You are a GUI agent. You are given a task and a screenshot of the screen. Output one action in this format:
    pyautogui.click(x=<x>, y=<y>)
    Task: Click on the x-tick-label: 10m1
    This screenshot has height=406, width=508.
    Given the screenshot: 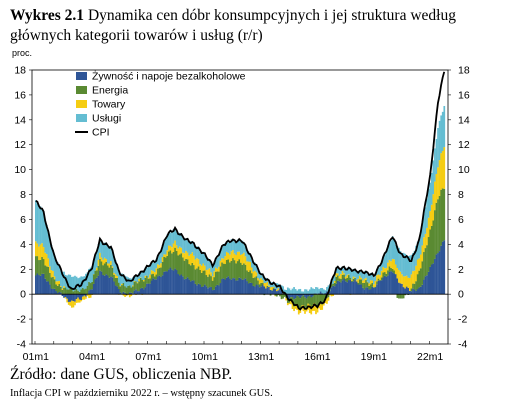 What is the action you would take?
    pyautogui.click(x=205, y=357)
    